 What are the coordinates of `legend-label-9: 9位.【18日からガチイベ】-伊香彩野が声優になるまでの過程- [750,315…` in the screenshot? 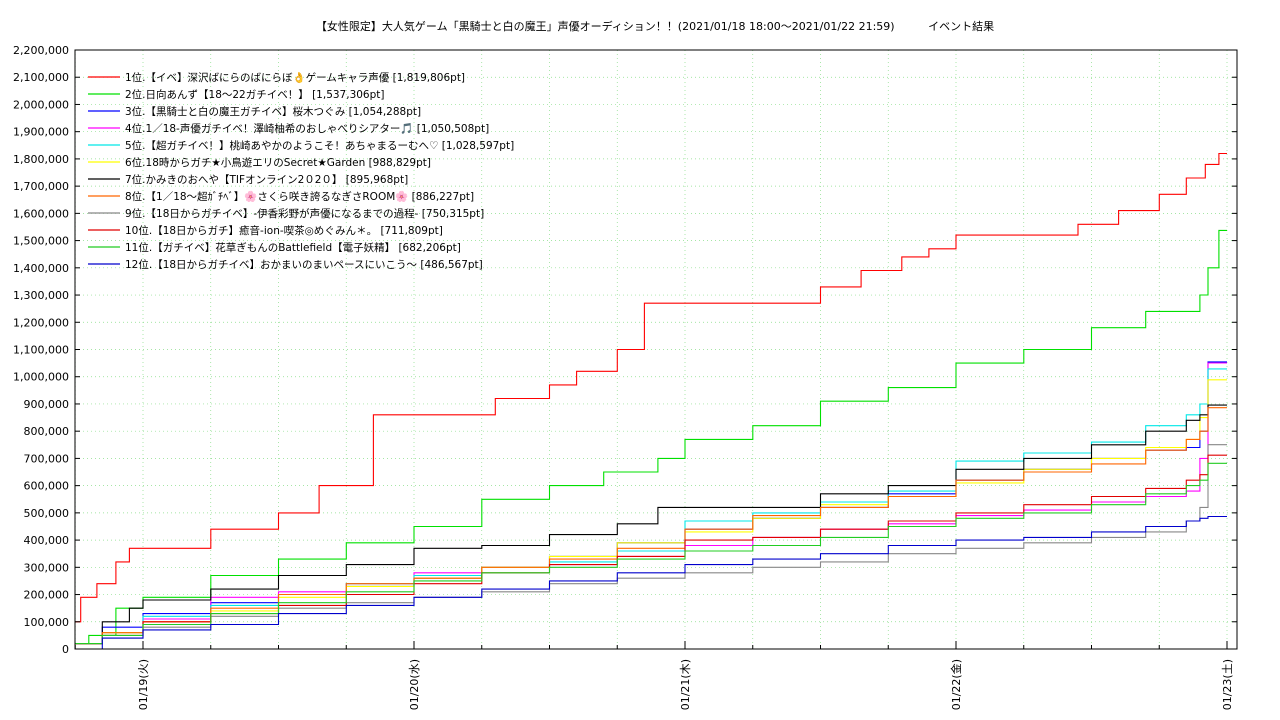 It's located at (304, 213).